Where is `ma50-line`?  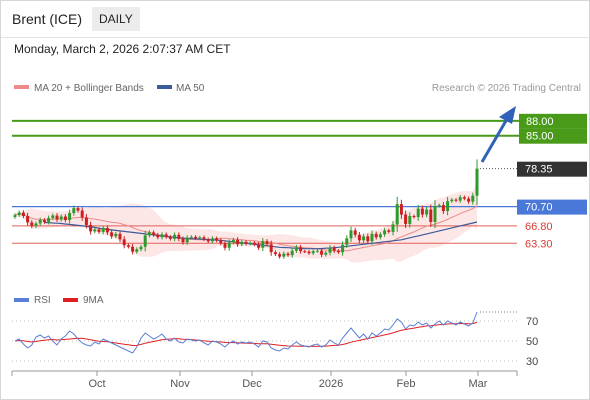
ma50-line is located at coordinates (261, 235).